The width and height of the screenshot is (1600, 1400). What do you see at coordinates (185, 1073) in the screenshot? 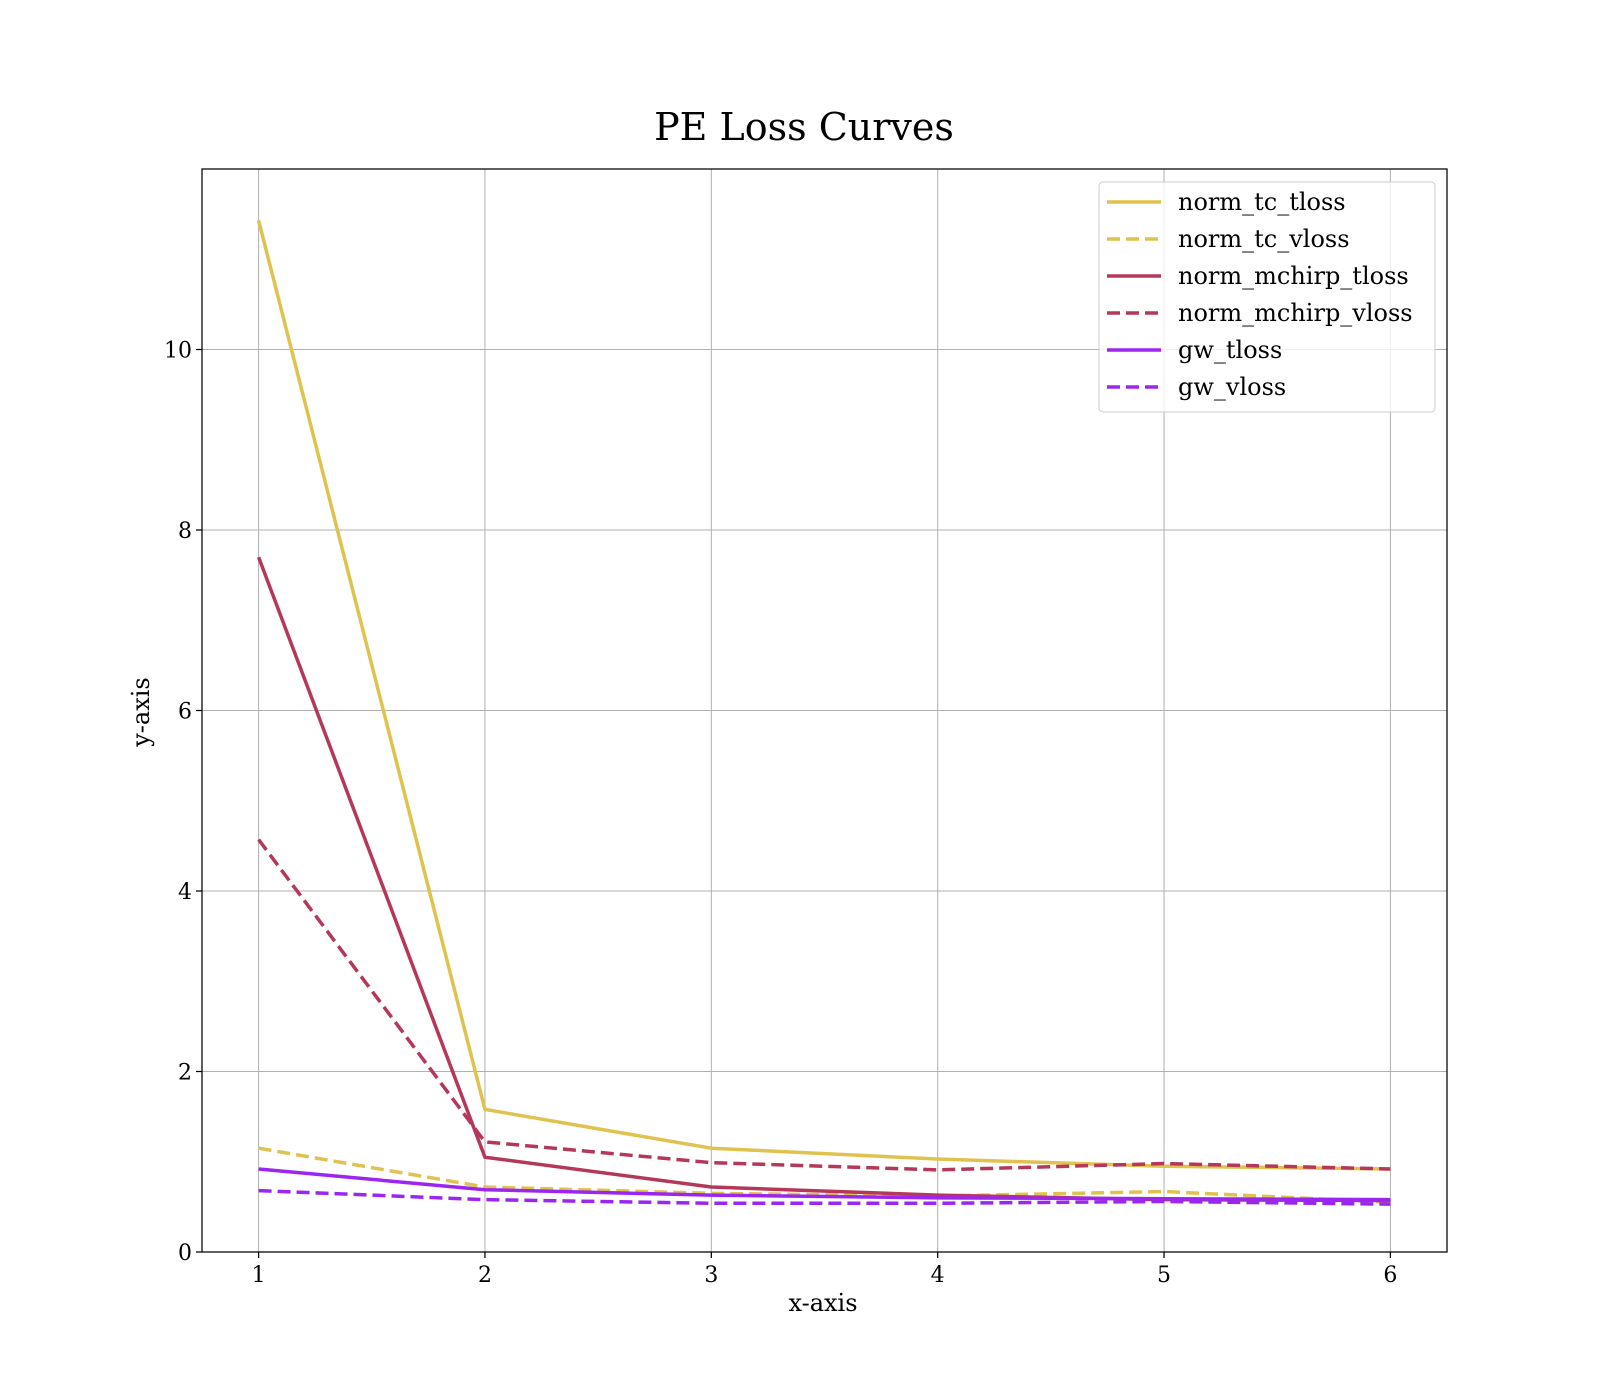
I see `y-tick-label-2: 2` at bounding box center [185, 1073].